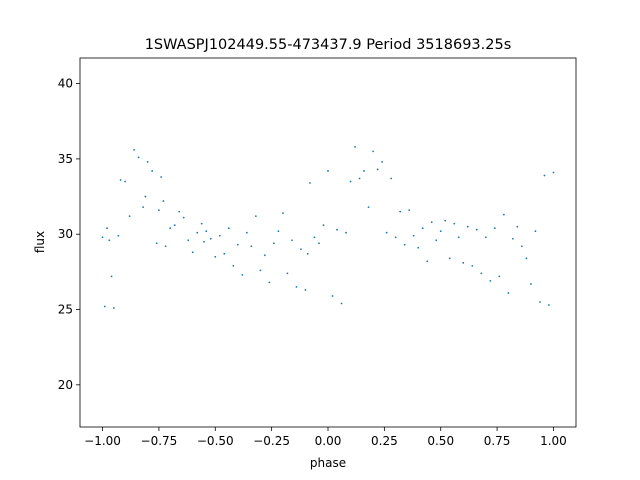  I want to click on y-tick-label: 30, so click(65, 234).